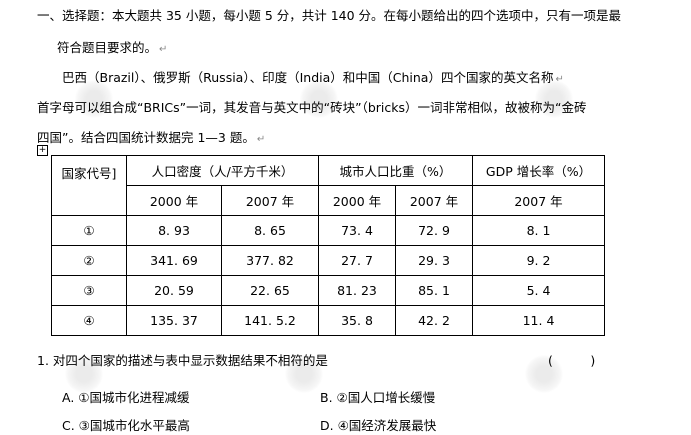 The height and width of the screenshot is (435, 691). Describe the element at coordinates (182, 360) in the screenshot. I see `question-stem: 1. 对四个国家的描述与表中显示数据结果不相符的是` at that location.